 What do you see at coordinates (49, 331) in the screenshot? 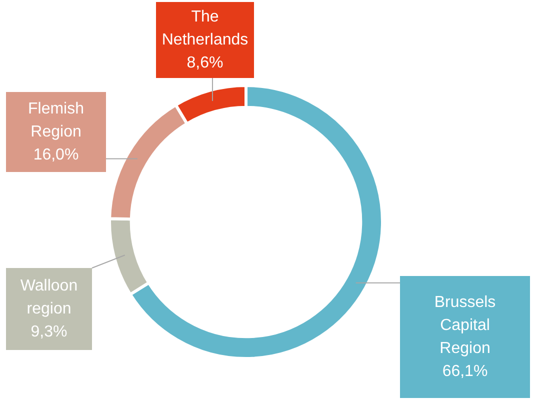
I see `data-label: 9,3%` at bounding box center [49, 331].